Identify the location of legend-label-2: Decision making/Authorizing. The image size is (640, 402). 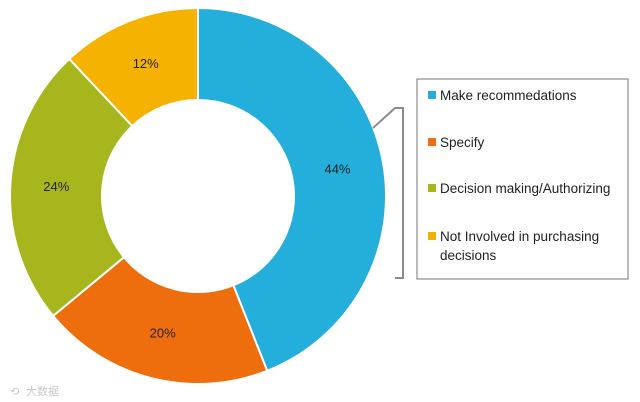
(525, 188).